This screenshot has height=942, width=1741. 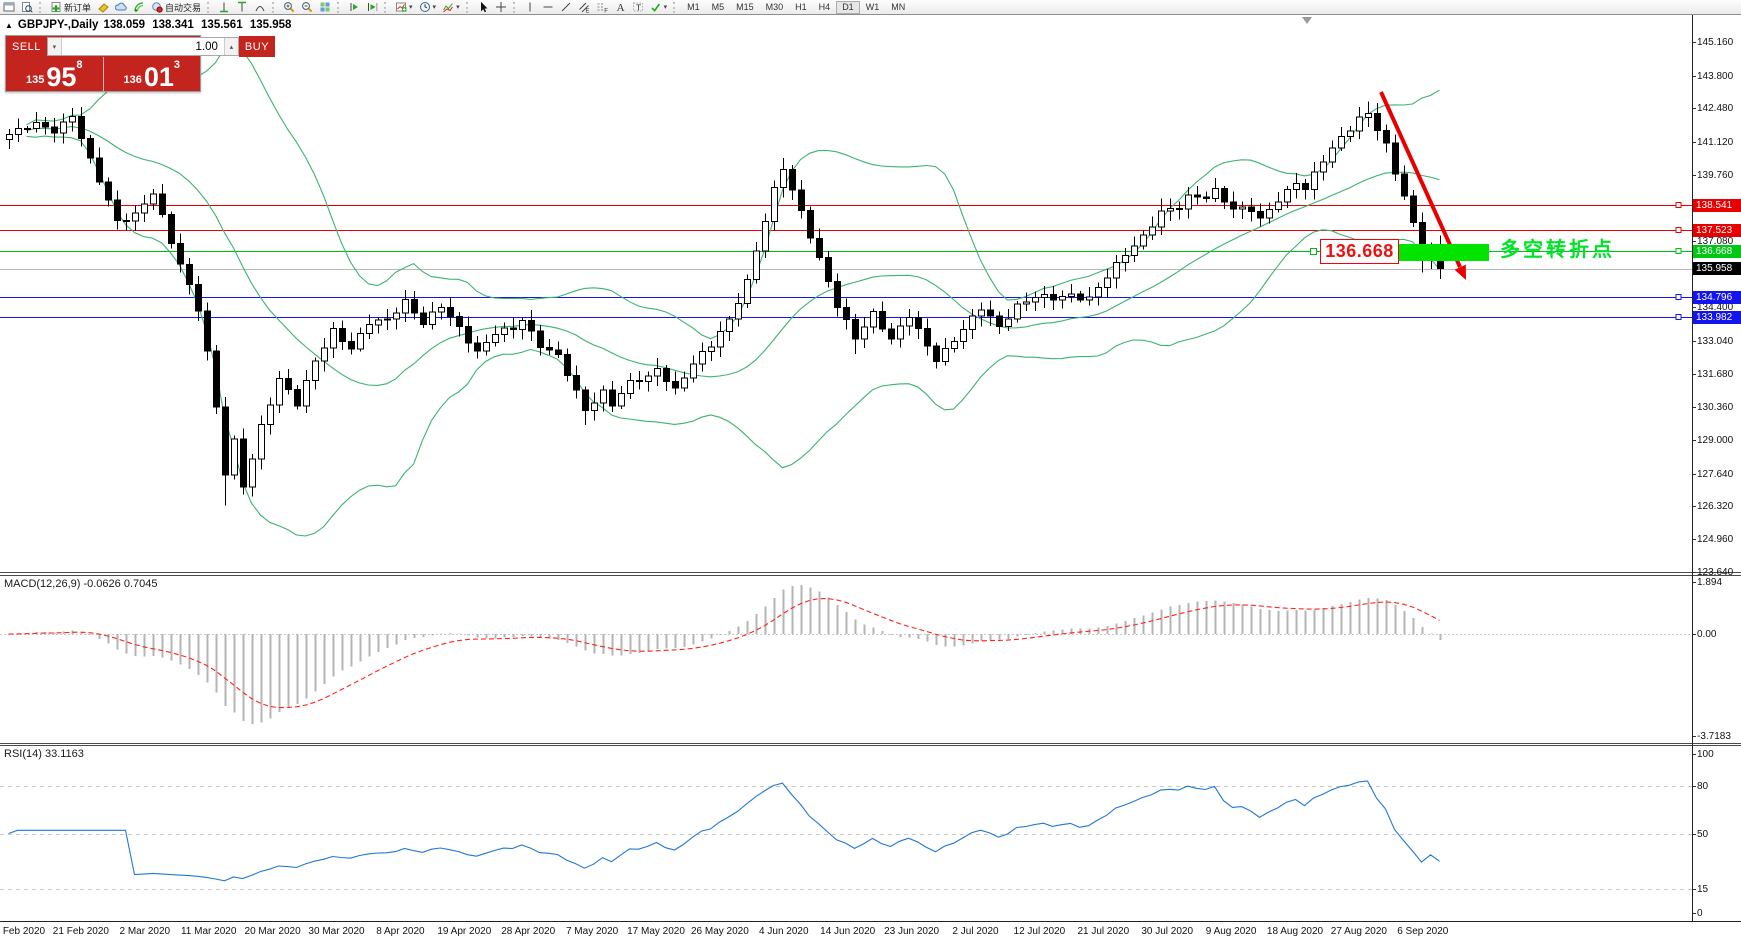 What do you see at coordinates (9, 7) in the screenshot?
I see `new-chart-button` at bounding box center [9, 7].